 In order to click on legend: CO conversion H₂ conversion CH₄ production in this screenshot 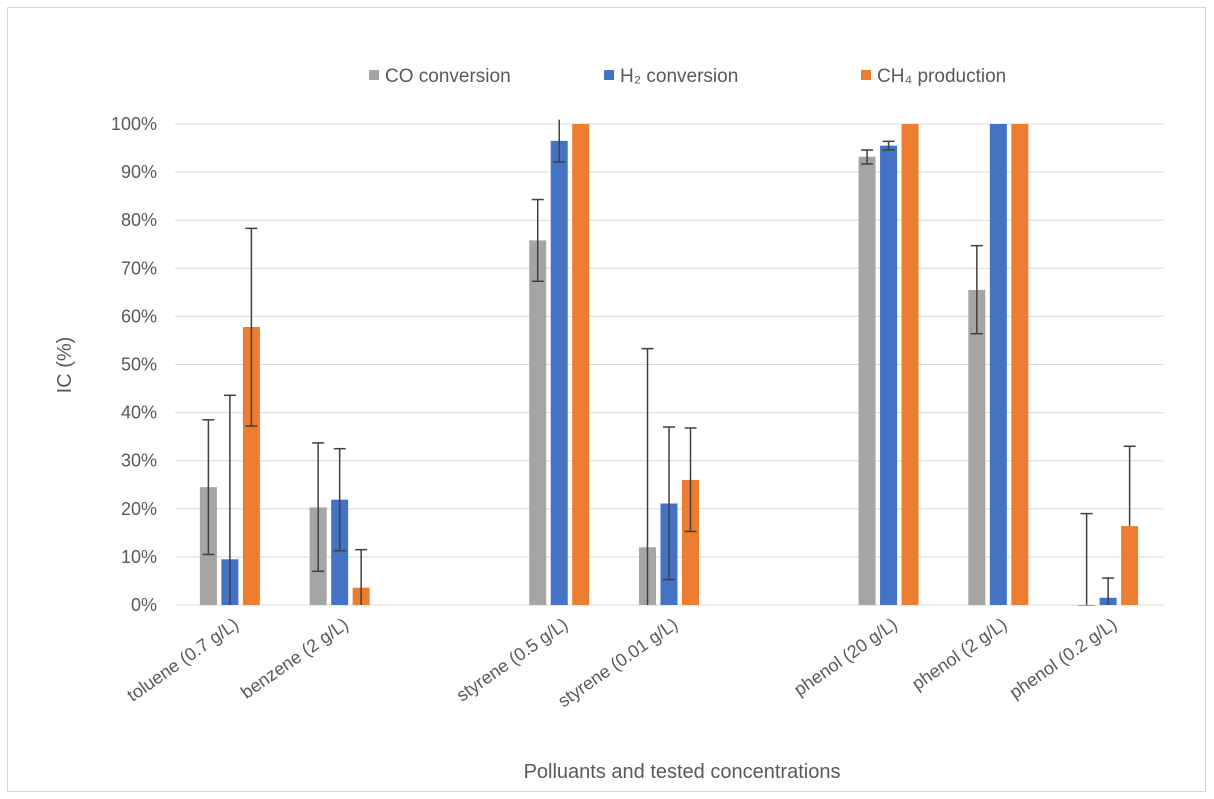, I will do `click(687, 76)`.